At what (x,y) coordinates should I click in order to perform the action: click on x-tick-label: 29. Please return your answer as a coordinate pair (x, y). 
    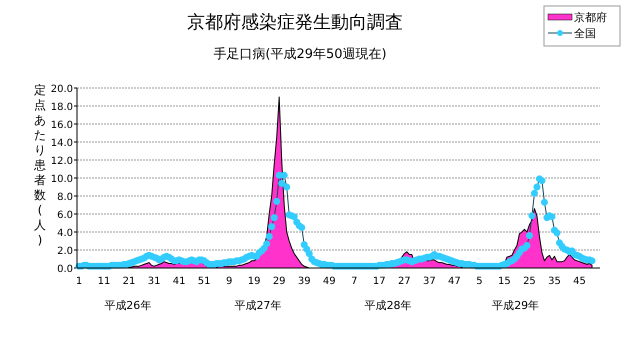
    Looking at the image, I should click on (279, 281).